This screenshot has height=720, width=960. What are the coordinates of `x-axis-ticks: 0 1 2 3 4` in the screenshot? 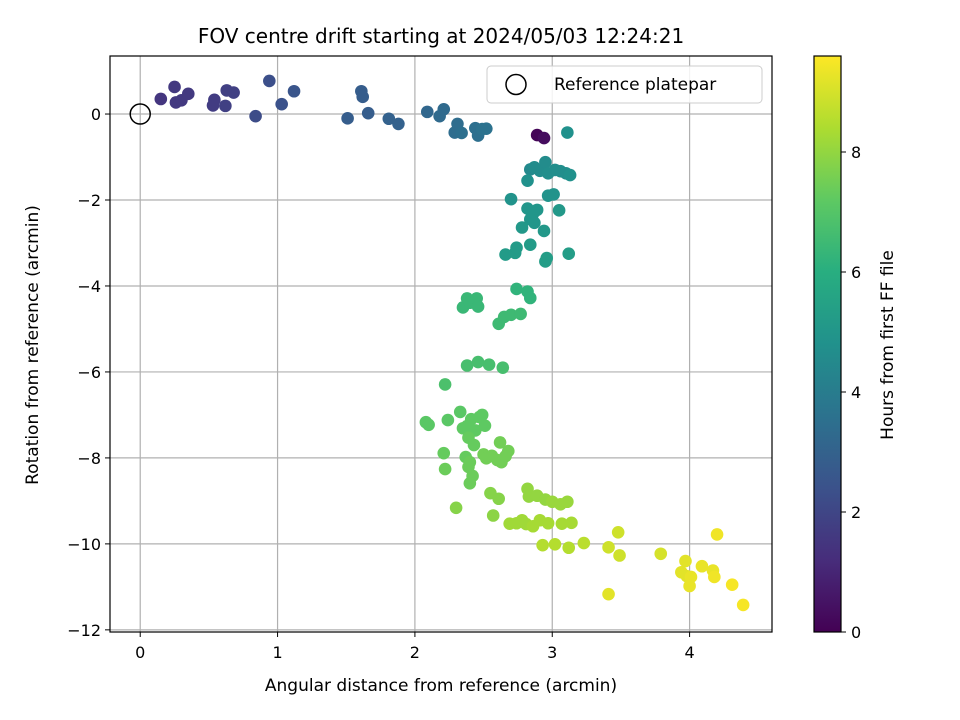 It's located at (415, 647).